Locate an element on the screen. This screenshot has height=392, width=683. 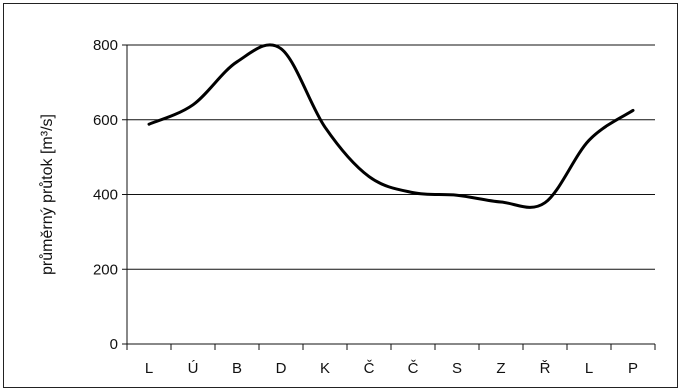
y-tick-label-400: 400 is located at coordinates (105, 195).